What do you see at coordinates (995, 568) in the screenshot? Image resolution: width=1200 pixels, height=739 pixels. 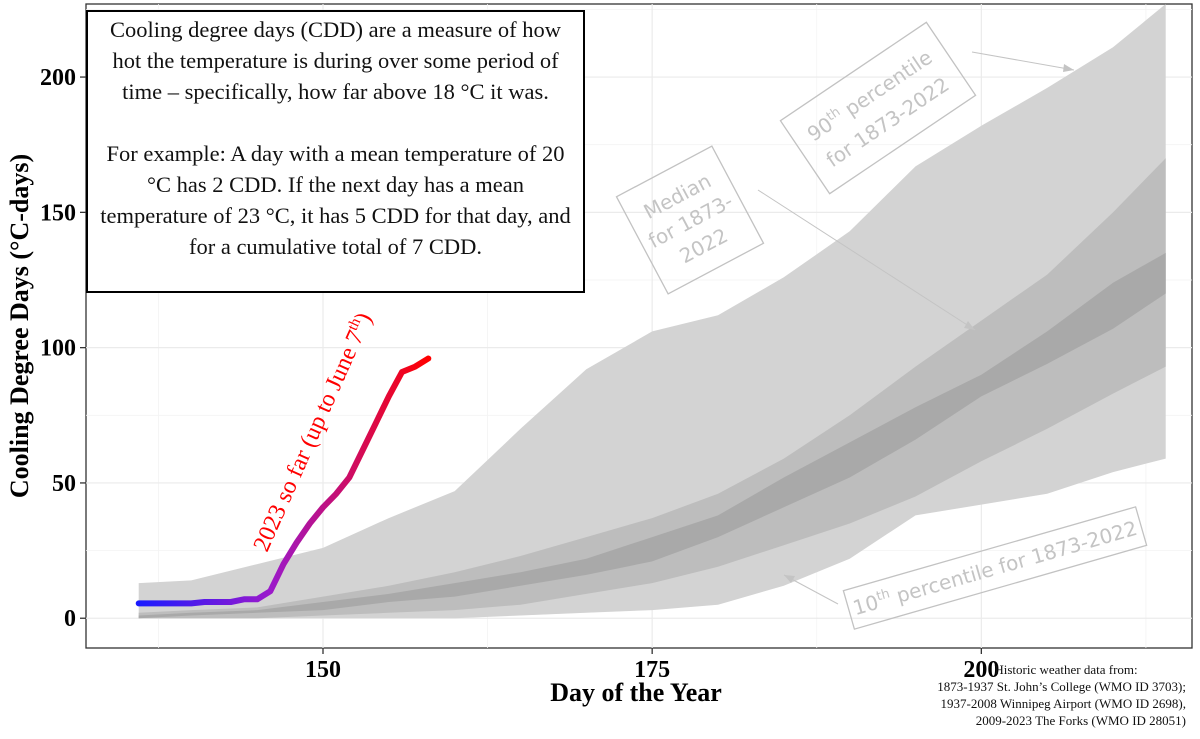 I see `annotation-10th-box` at bounding box center [995, 568].